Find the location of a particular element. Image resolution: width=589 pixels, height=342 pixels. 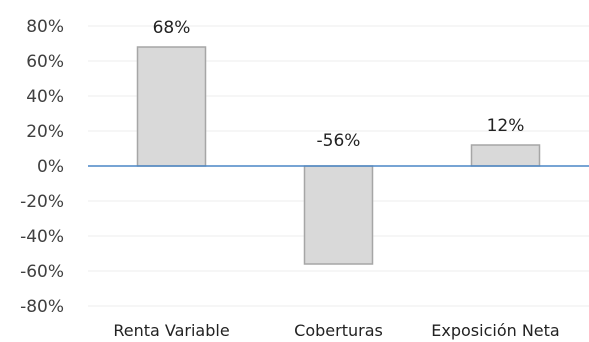

y-tick-label: -80% is located at coordinates (42, 307).